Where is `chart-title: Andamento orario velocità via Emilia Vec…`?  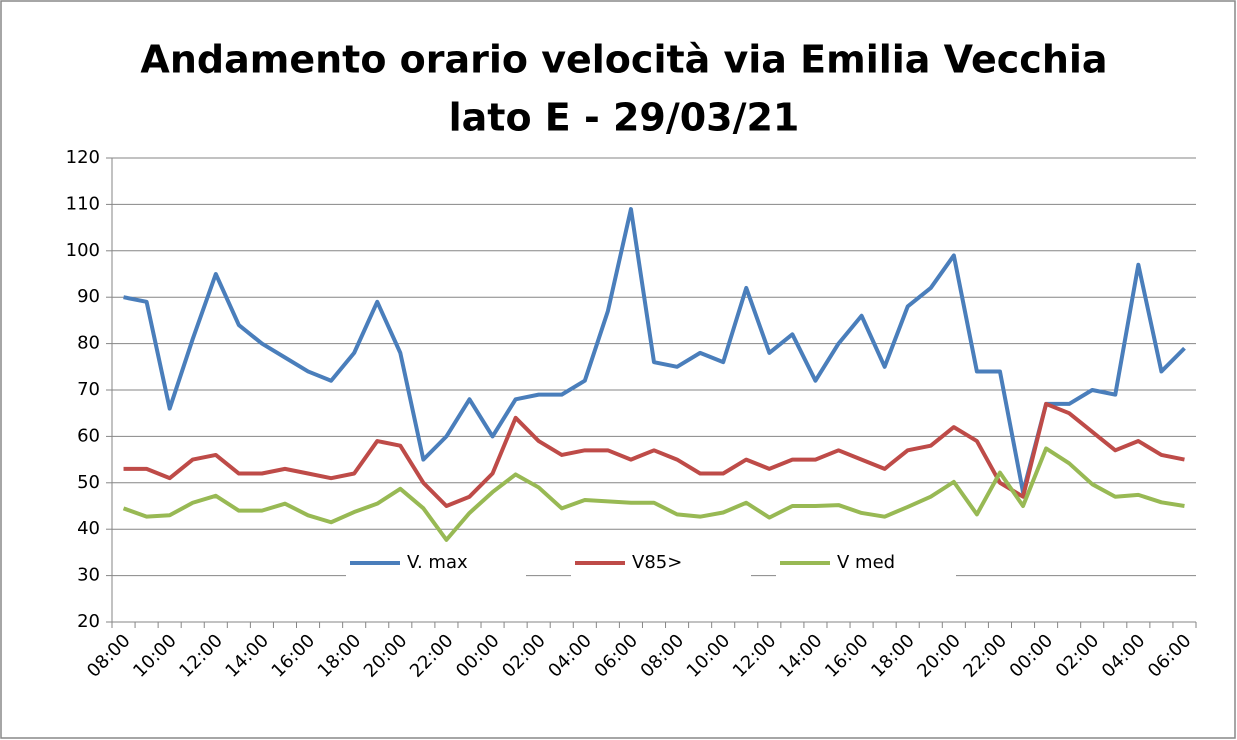
chart-title: Andamento orario velocità via Emilia Vec… is located at coordinates (623, 60).